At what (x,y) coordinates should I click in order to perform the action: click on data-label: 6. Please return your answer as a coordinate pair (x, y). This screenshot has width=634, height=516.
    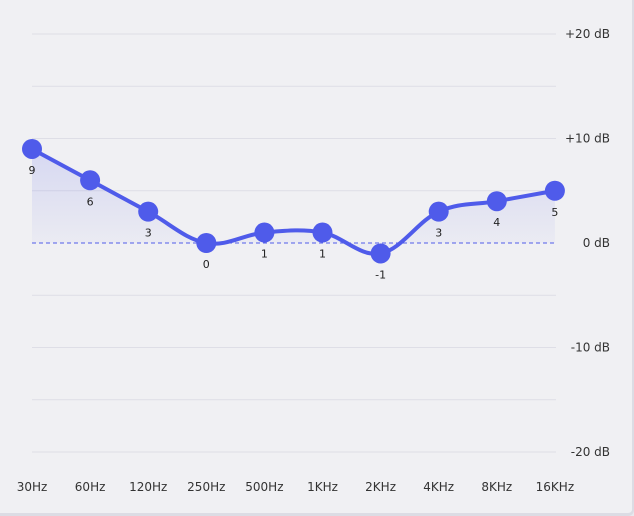
    Looking at the image, I should click on (90, 201).